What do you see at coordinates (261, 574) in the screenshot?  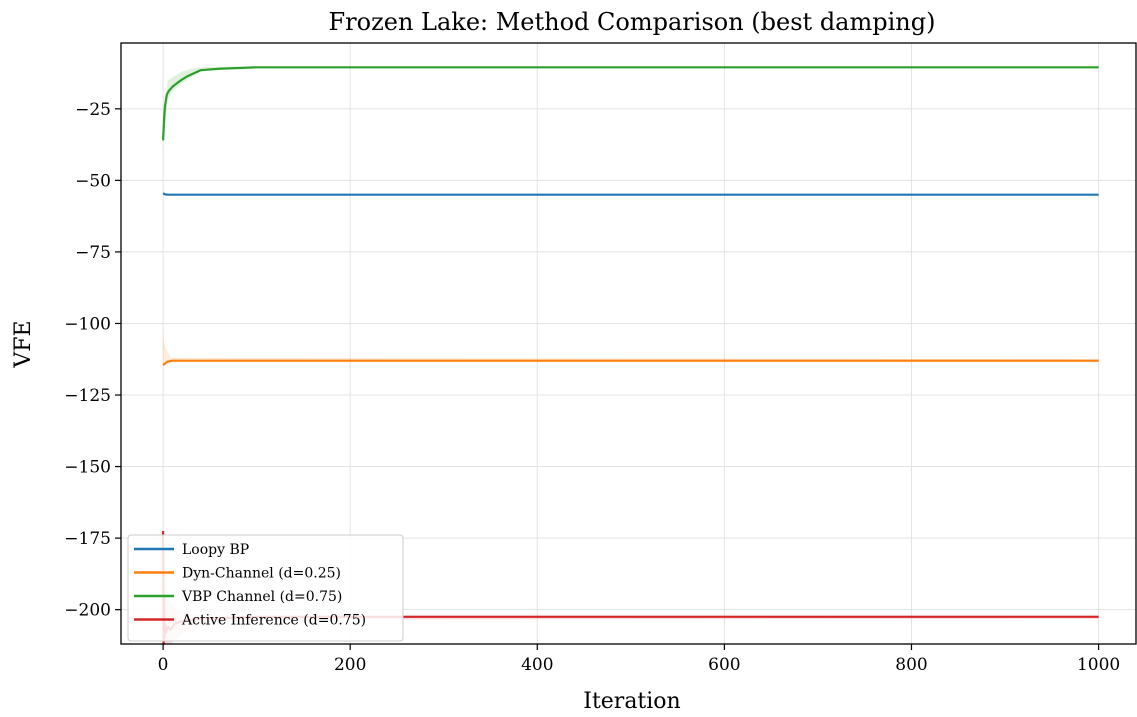 I see `legend-label: Dyn-Channel (d=0.25)` at bounding box center [261, 574].